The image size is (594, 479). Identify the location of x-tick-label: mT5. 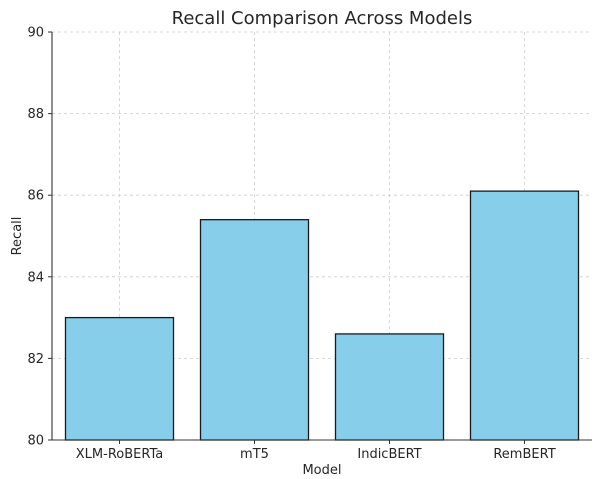
(254, 454).